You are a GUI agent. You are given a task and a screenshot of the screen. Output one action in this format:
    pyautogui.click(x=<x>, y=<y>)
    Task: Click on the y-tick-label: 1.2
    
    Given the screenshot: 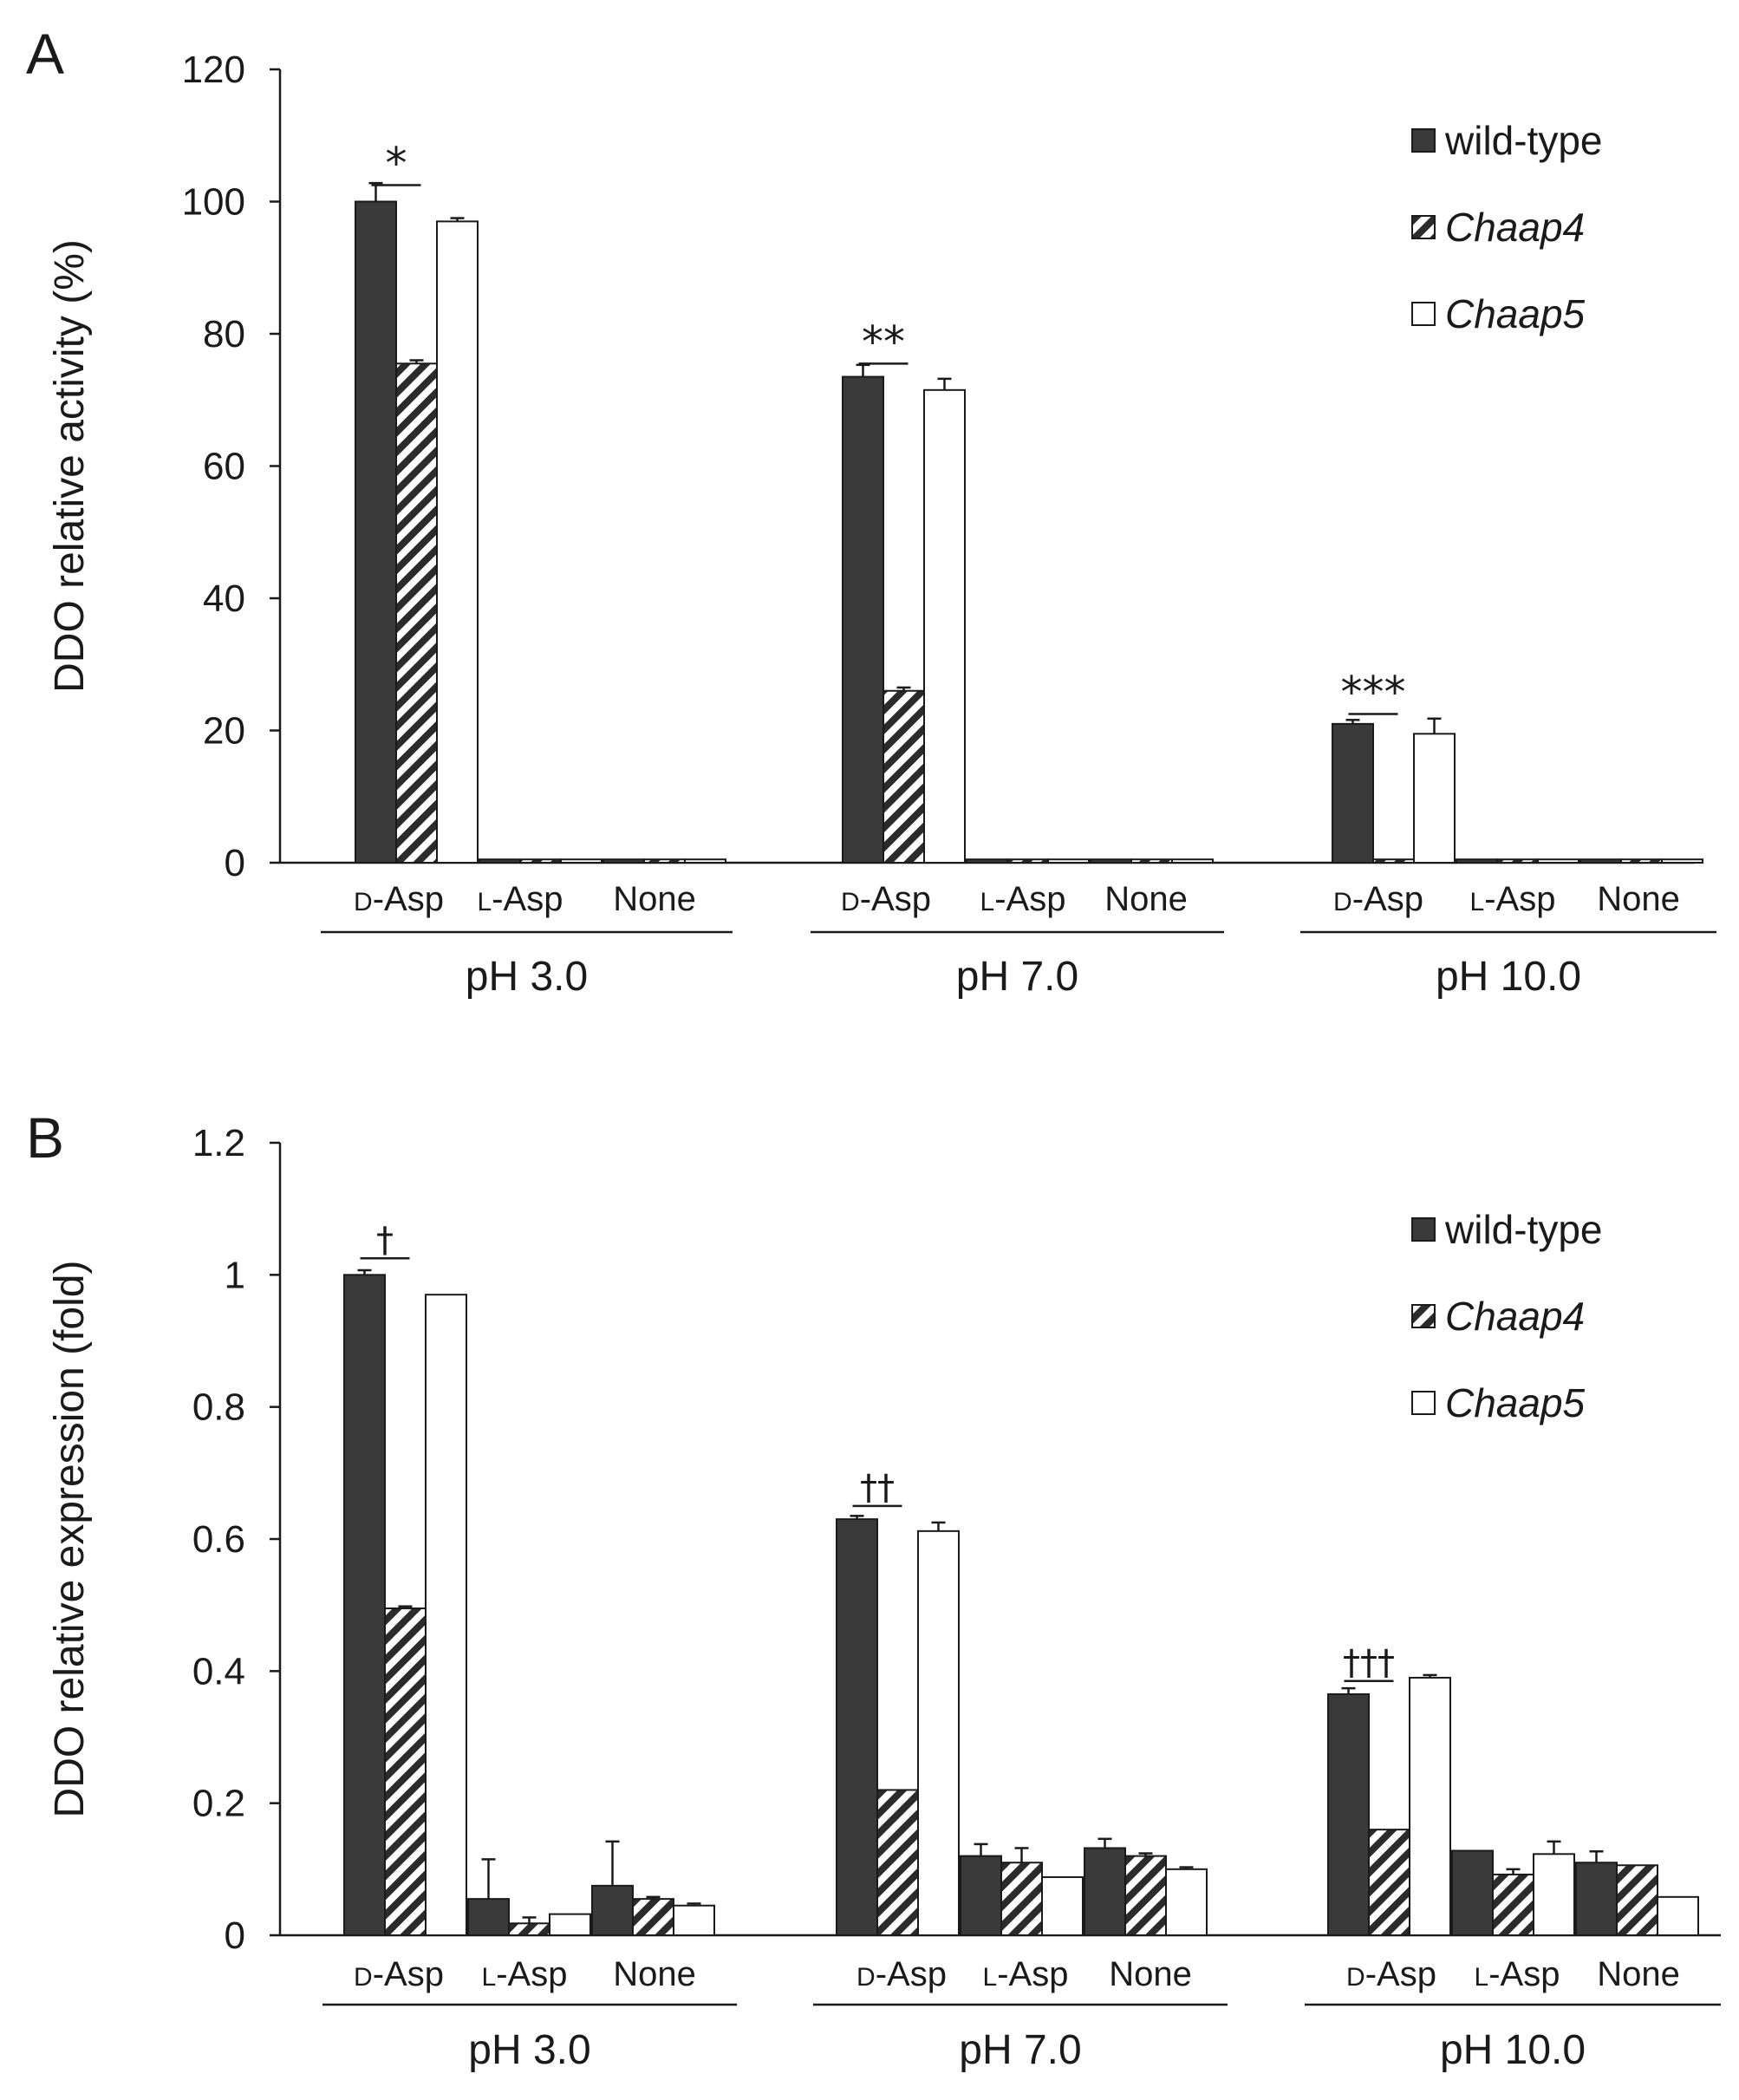 What is the action you would take?
    pyautogui.click(x=218, y=1143)
    